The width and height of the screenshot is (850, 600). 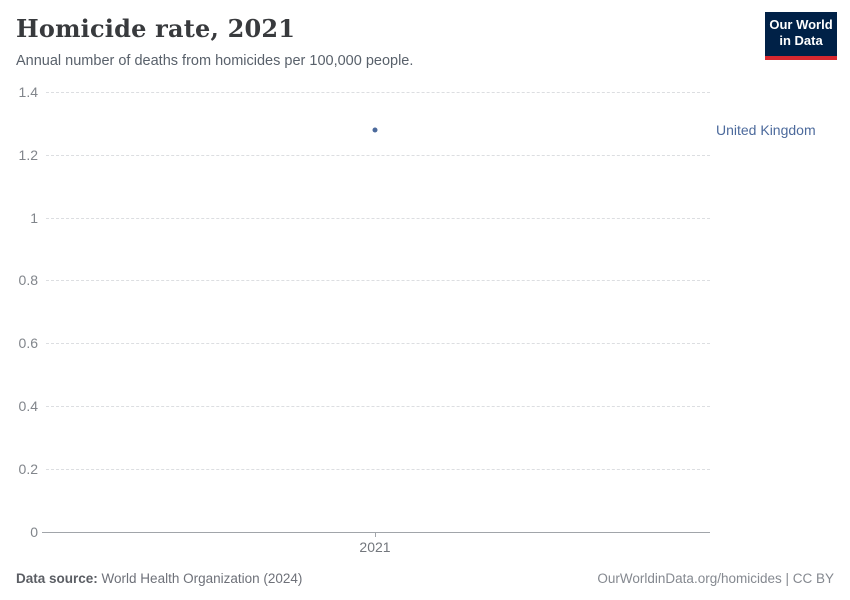 I want to click on x-axis-tick, so click(x=375, y=534).